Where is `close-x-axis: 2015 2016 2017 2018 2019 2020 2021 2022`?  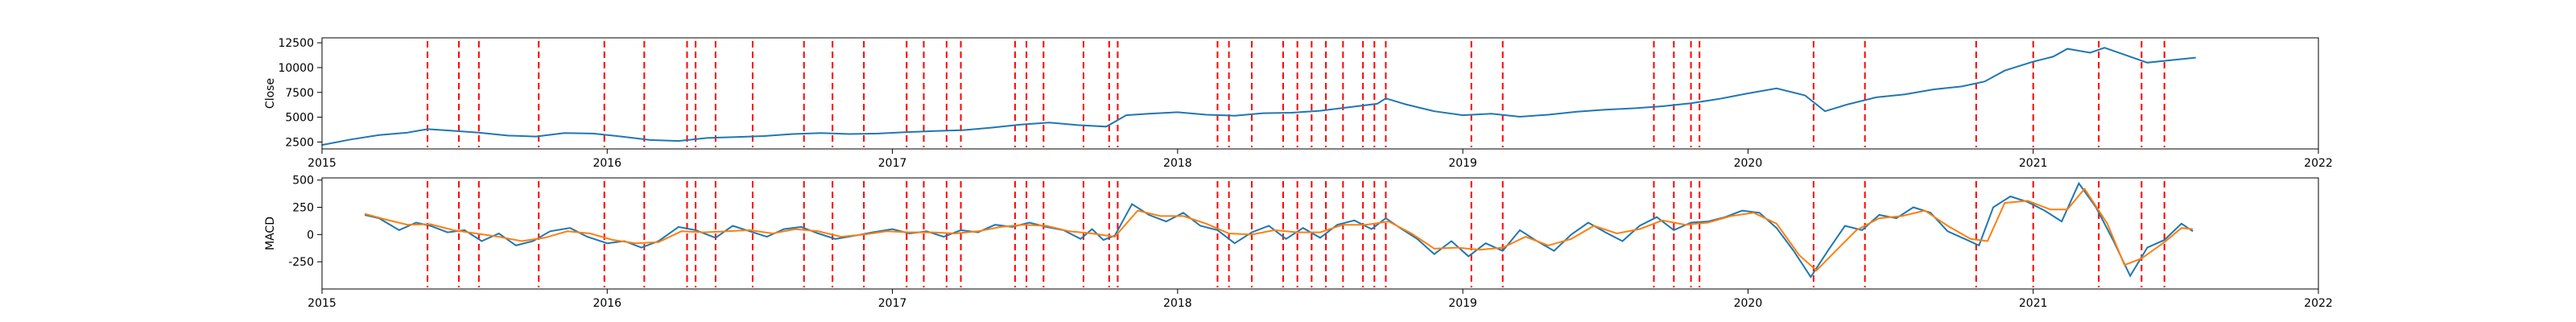 close-x-axis: 2015 2016 2017 2018 2019 2020 2021 2022 is located at coordinates (1320, 159).